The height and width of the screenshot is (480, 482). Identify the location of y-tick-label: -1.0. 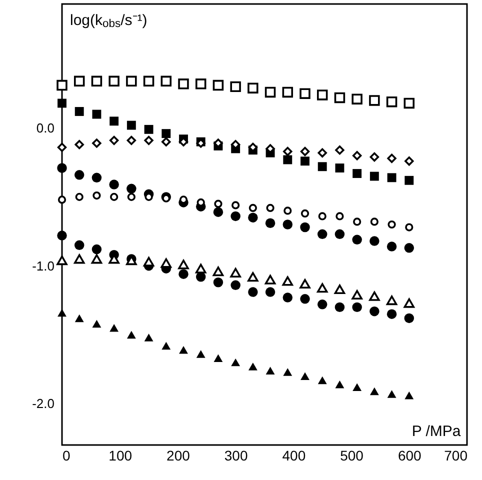
(43, 266).